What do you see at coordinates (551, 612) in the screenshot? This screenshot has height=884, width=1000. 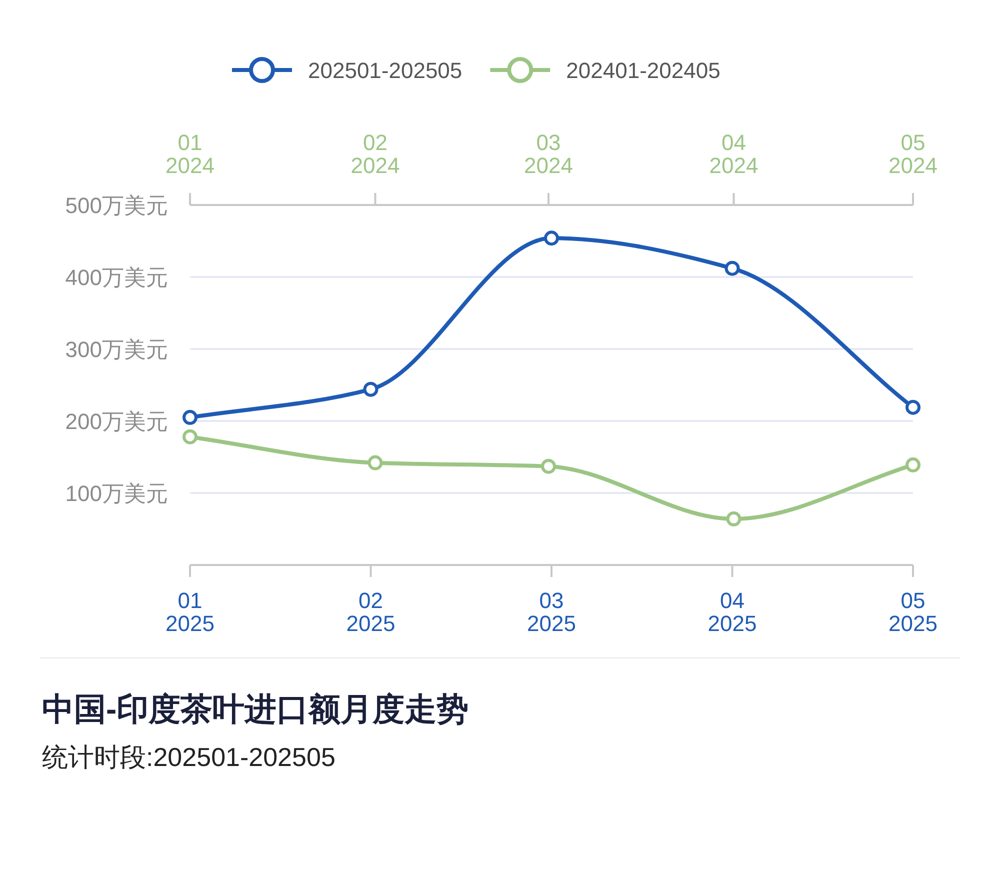 I see `x-tick-label: 03 2025` at bounding box center [551, 612].